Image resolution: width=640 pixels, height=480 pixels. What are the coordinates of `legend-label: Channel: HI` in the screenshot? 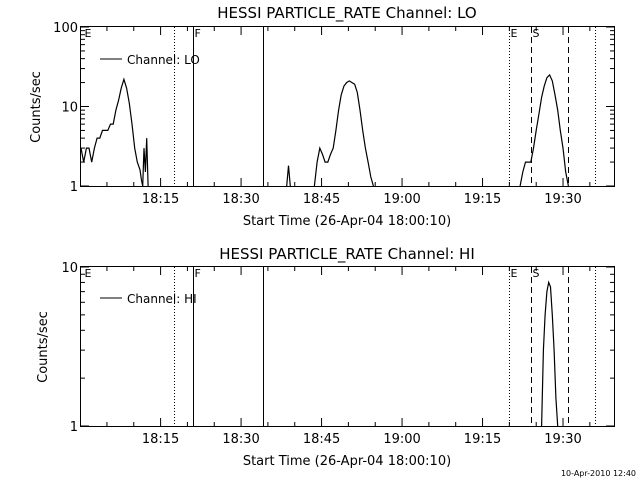 It's located at (162, 299).